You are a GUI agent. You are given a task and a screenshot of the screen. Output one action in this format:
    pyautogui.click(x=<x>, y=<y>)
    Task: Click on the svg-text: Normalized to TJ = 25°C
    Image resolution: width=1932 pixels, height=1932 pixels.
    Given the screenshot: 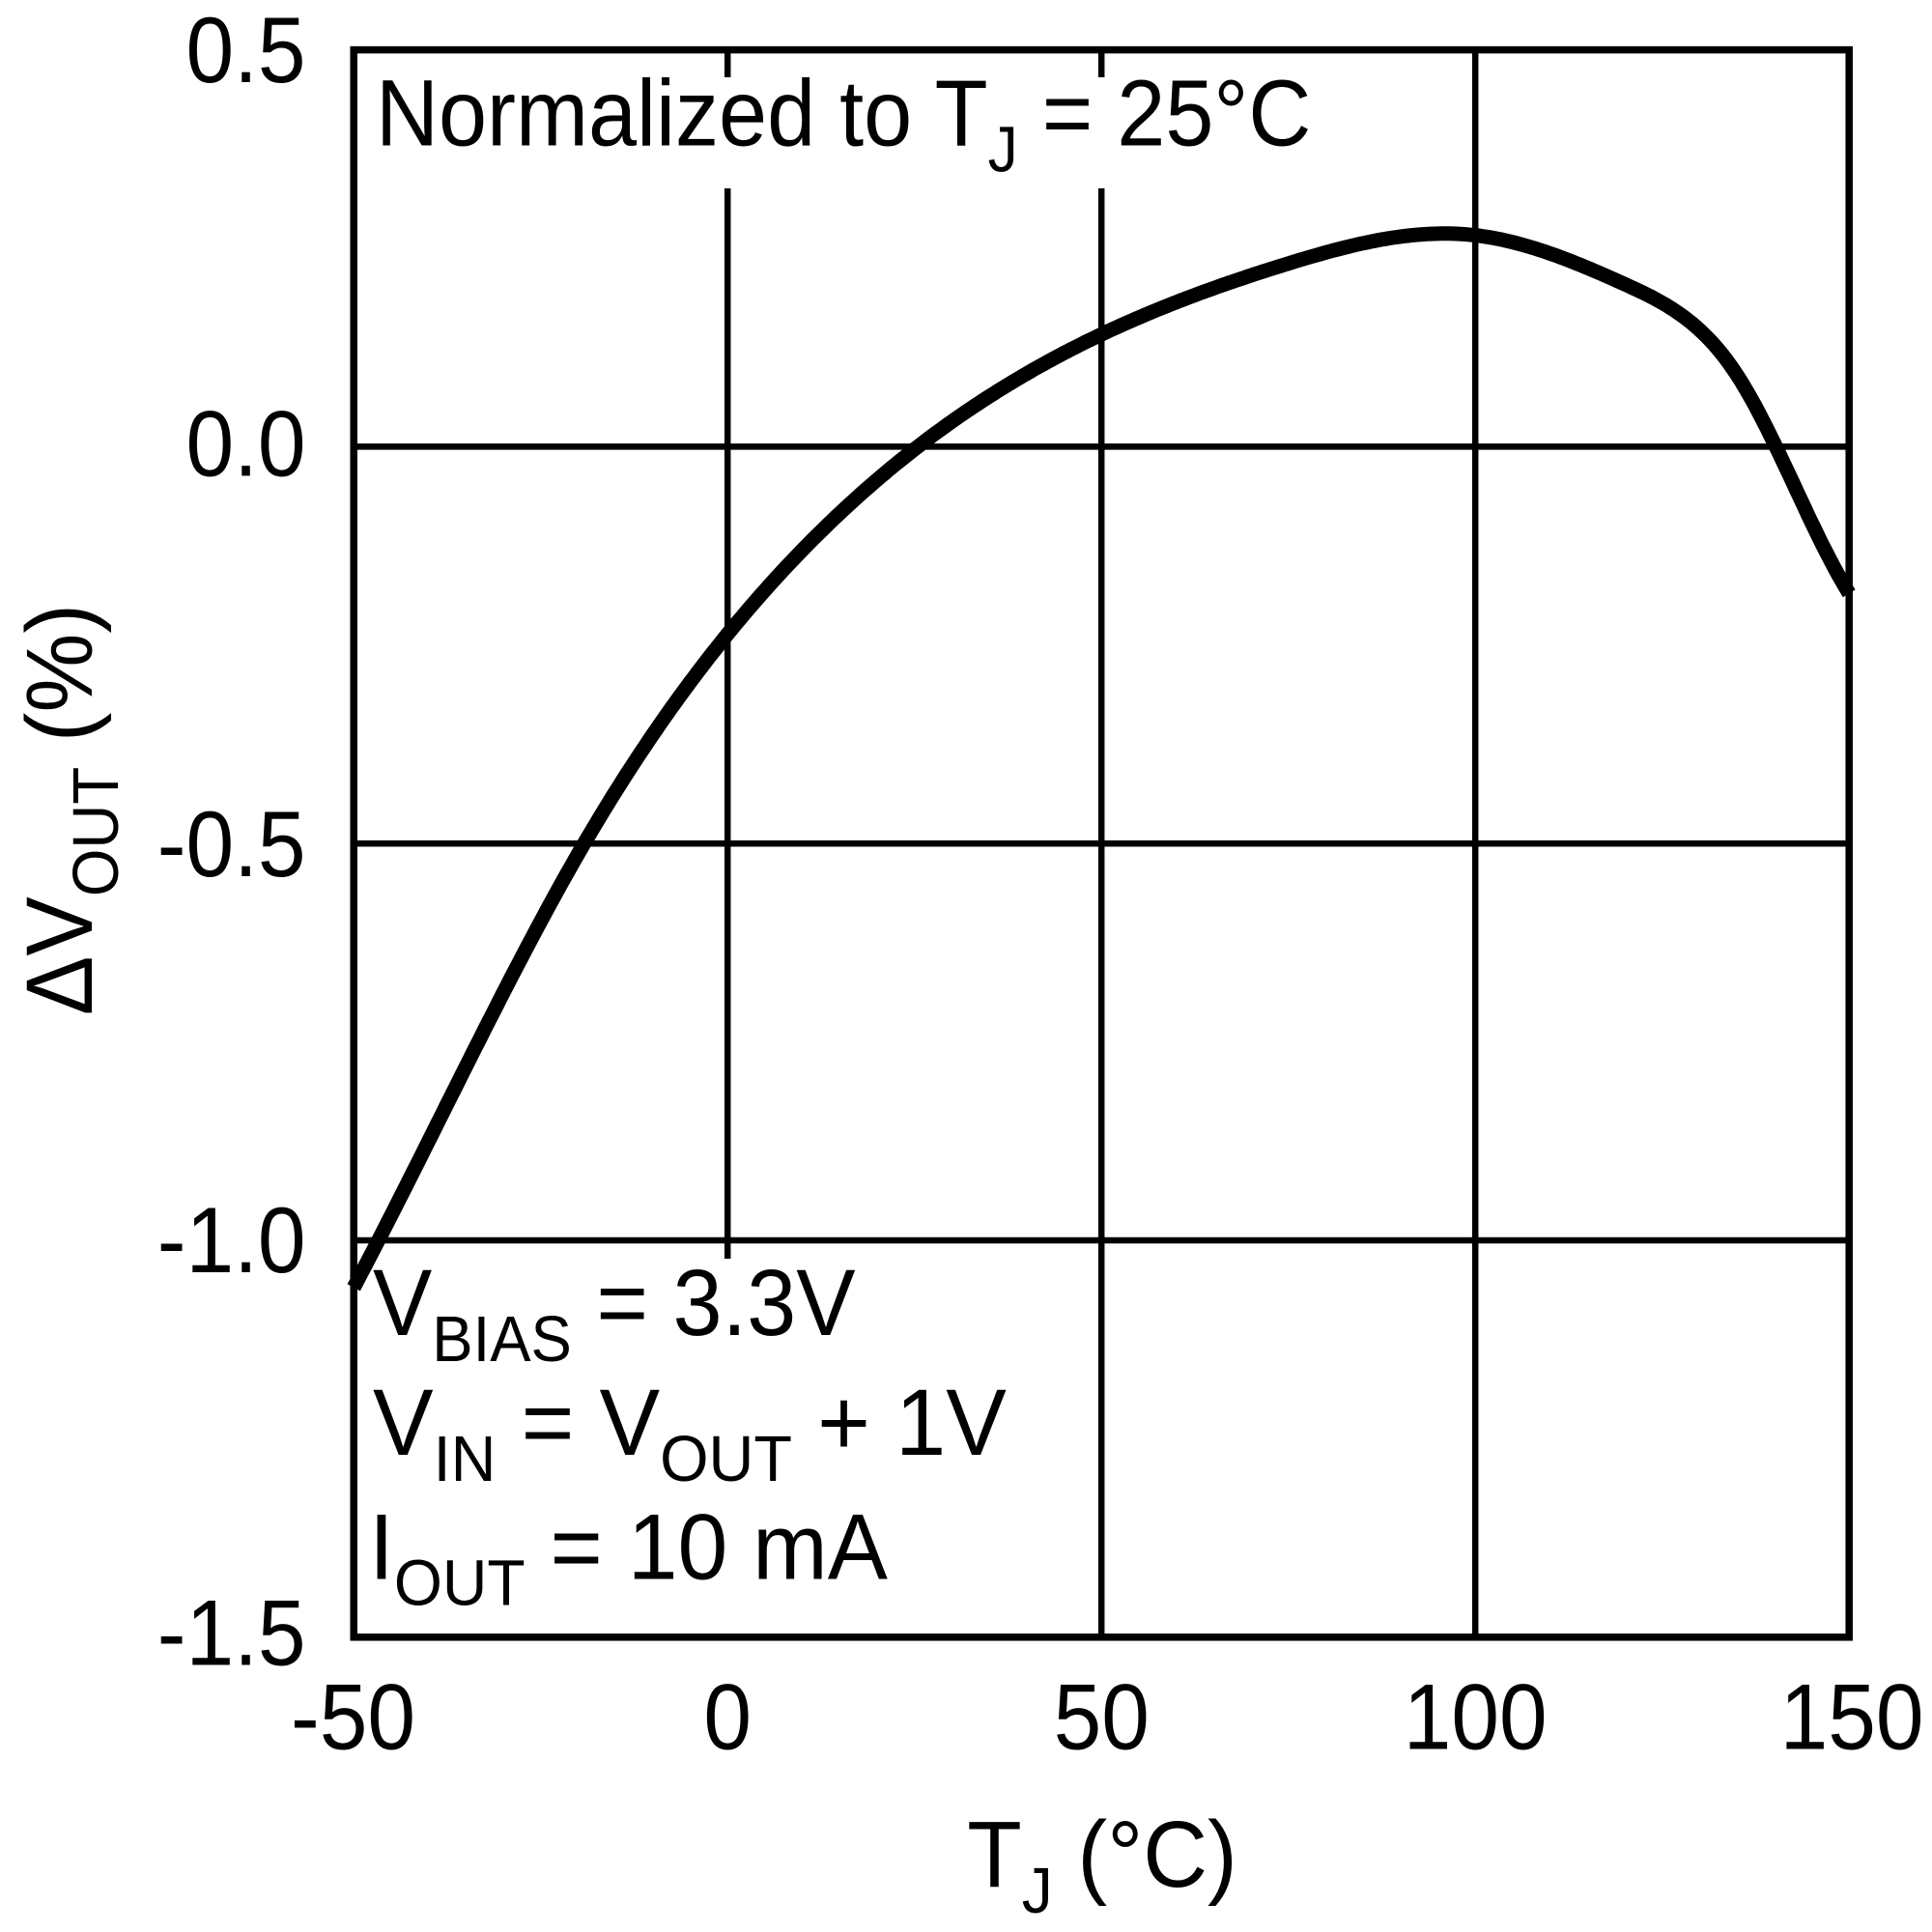 What is the action you would take?
    pyautogui.click(x=843, y=122)
    